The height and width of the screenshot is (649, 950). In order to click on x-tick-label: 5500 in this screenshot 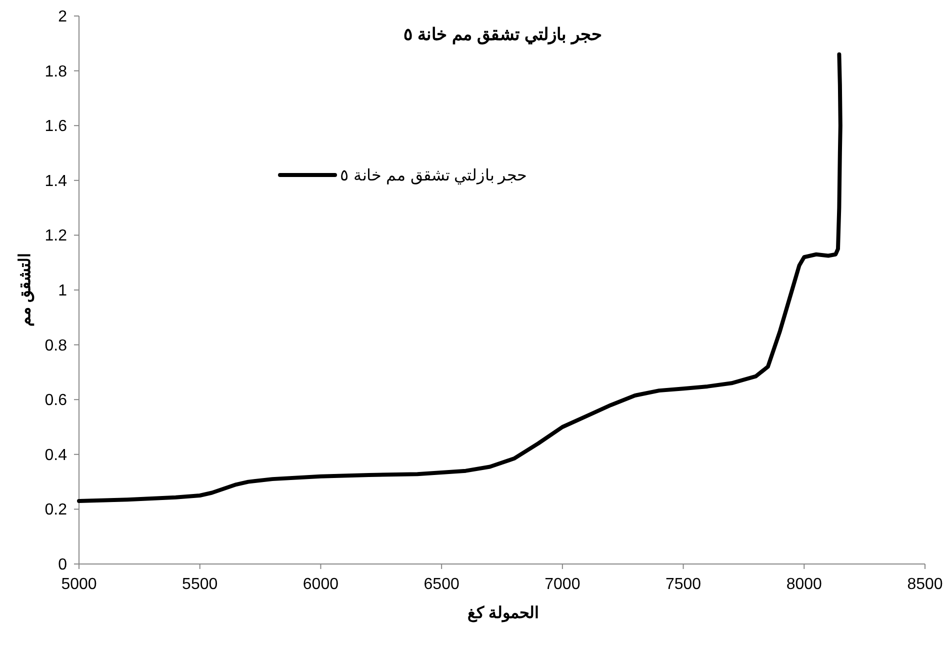, I will do `click(200, 584)`.